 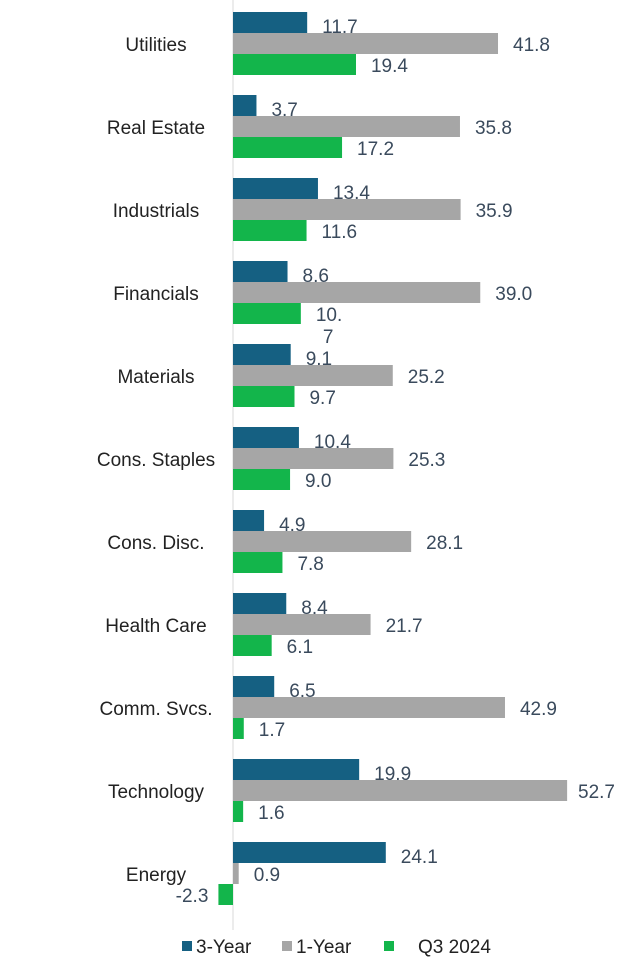 What do you see at coordinates (454, 947) in the screenshot?
I see `legend-label-q3-2024: Q3 2024` at bounding box center [454, 947].